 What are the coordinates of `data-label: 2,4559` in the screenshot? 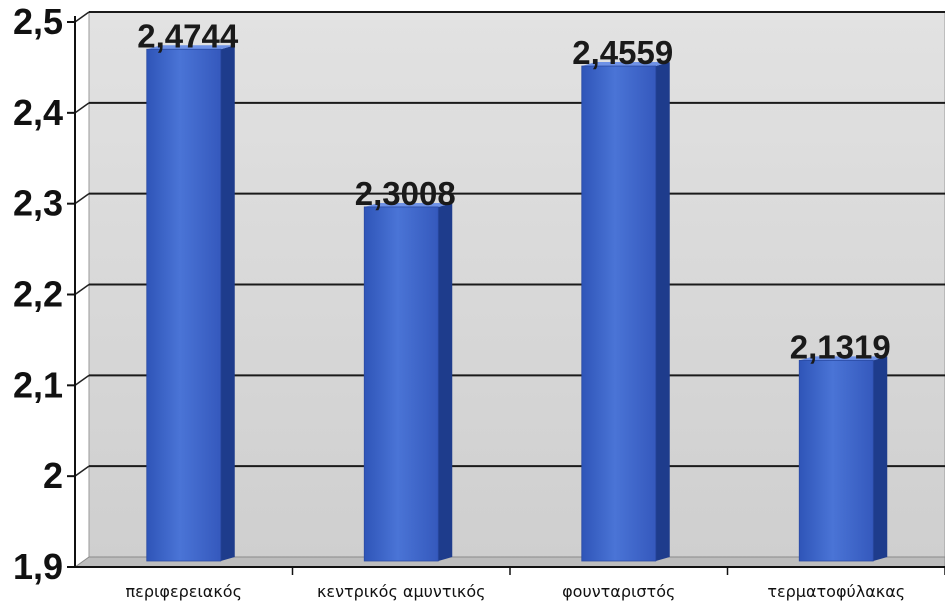 It's located at (622, 52).